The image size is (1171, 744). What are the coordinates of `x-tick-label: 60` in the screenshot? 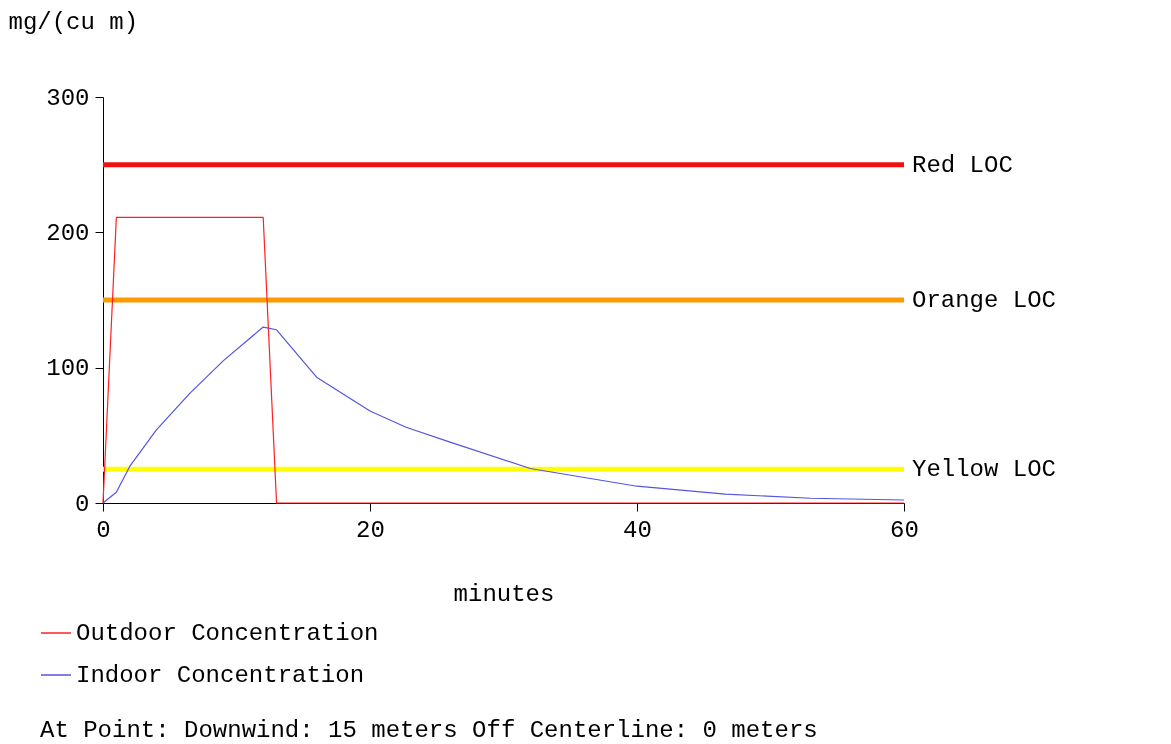 It's located at (904, 530).